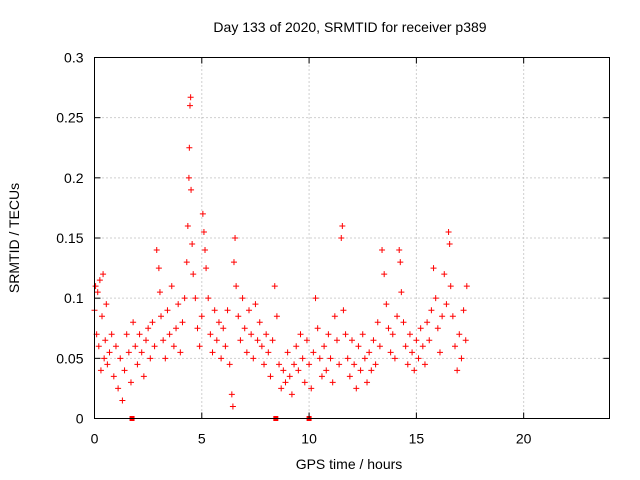 The width and height of the screenshot is (640, 480). I want to click on x-tick-label: 5, so click(202, 439).